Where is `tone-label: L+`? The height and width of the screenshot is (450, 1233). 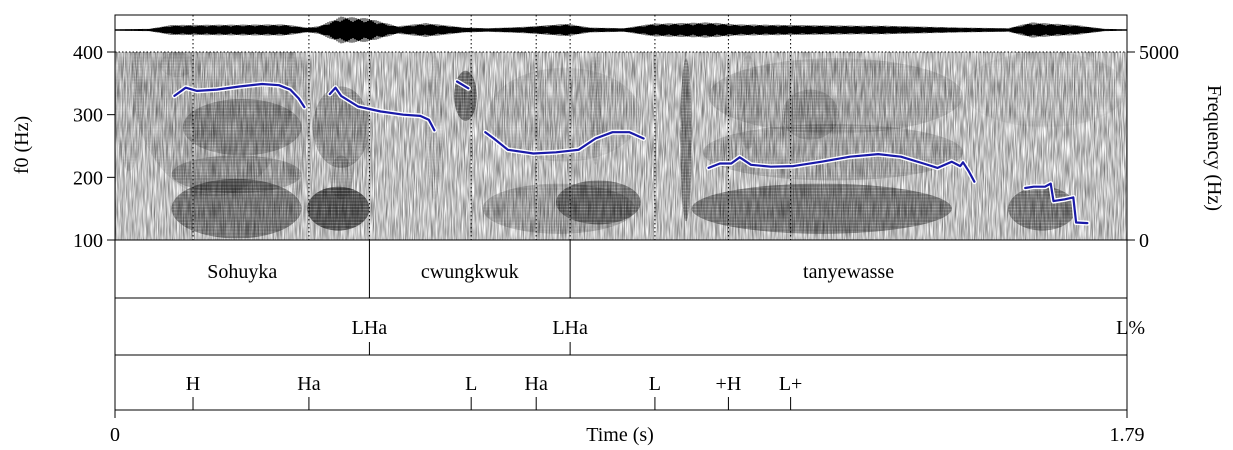 tone-label: L+ is located at coordinates (791, 384).